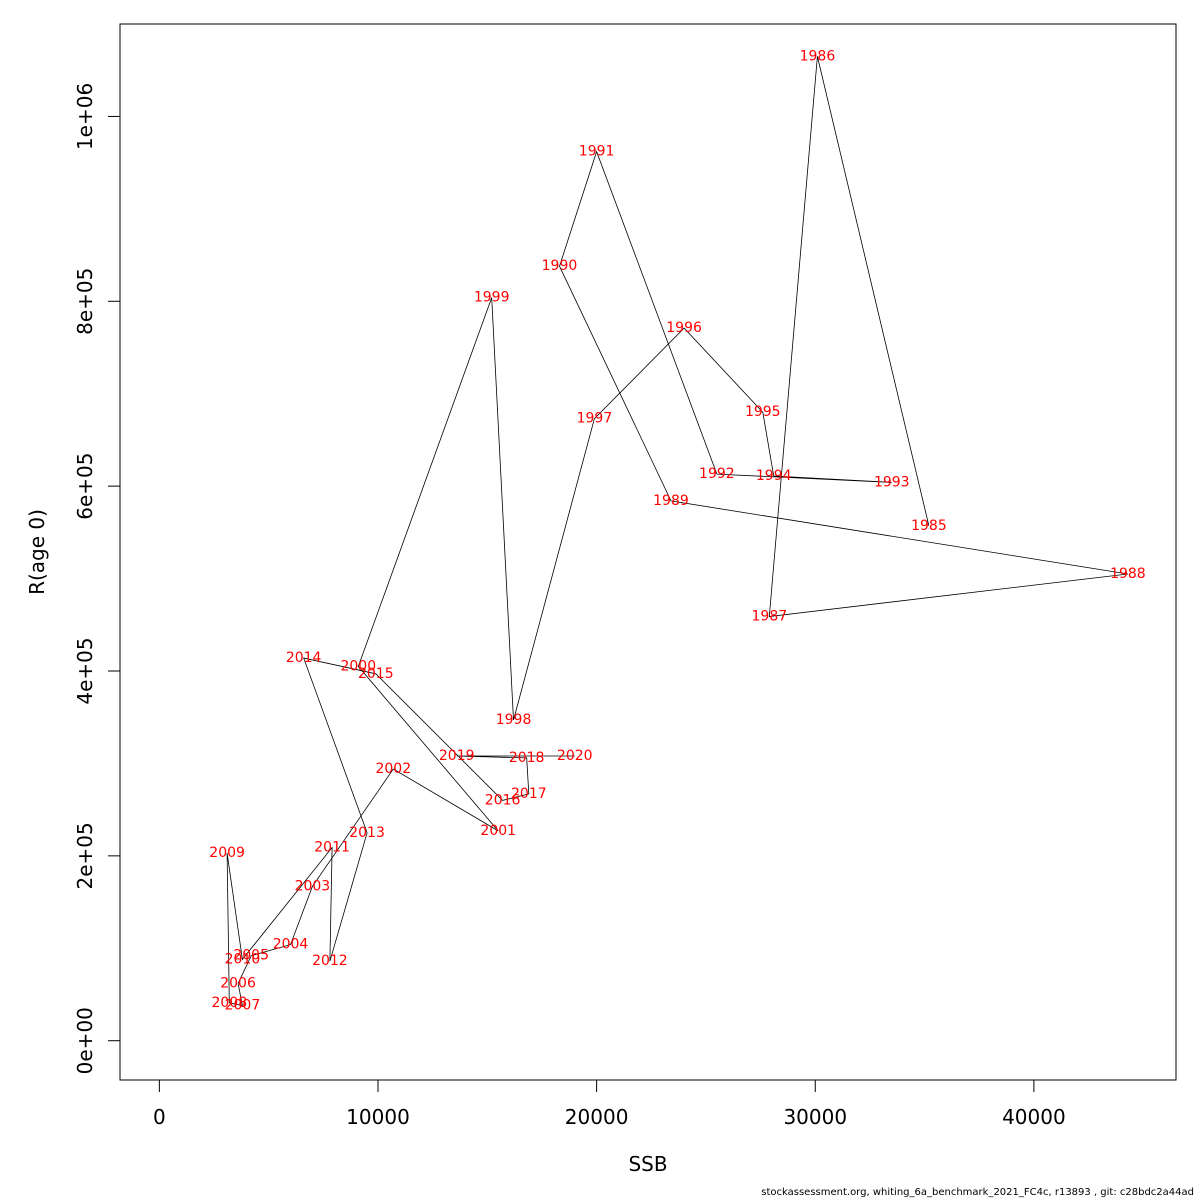 This screenshot has width=1200, height=1200. I want to click on year-label-1996: 1996, so click(684, 328).